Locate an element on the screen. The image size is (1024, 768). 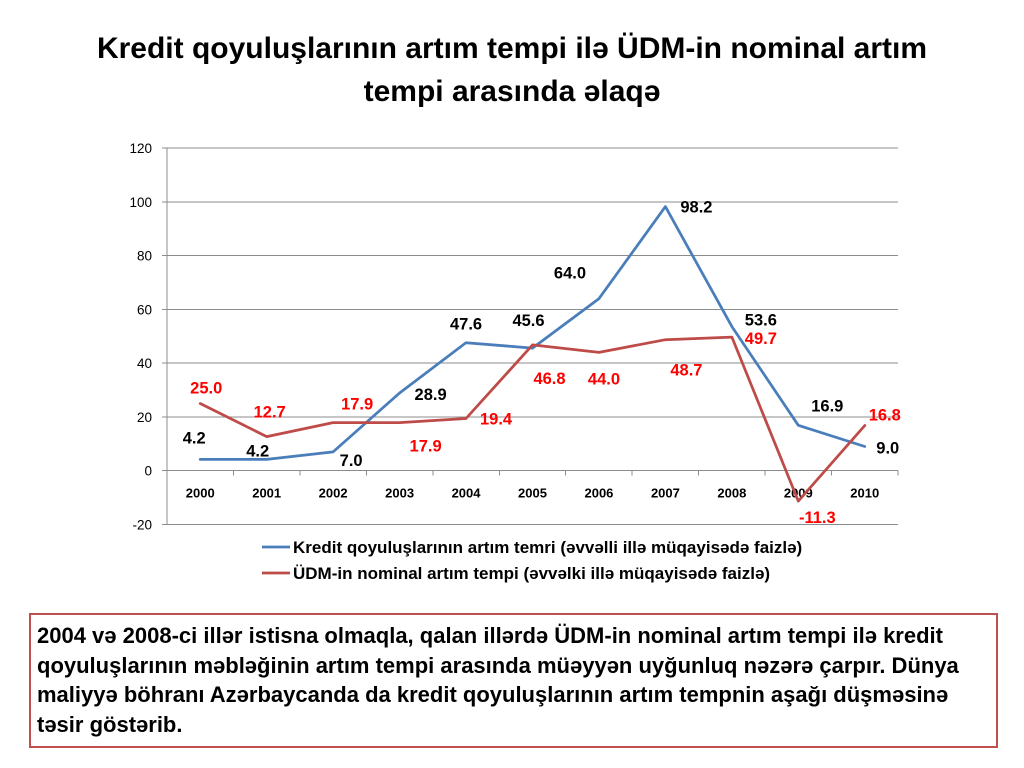
data-label-kredit: 45.6 is located at coordinates (528, 321).